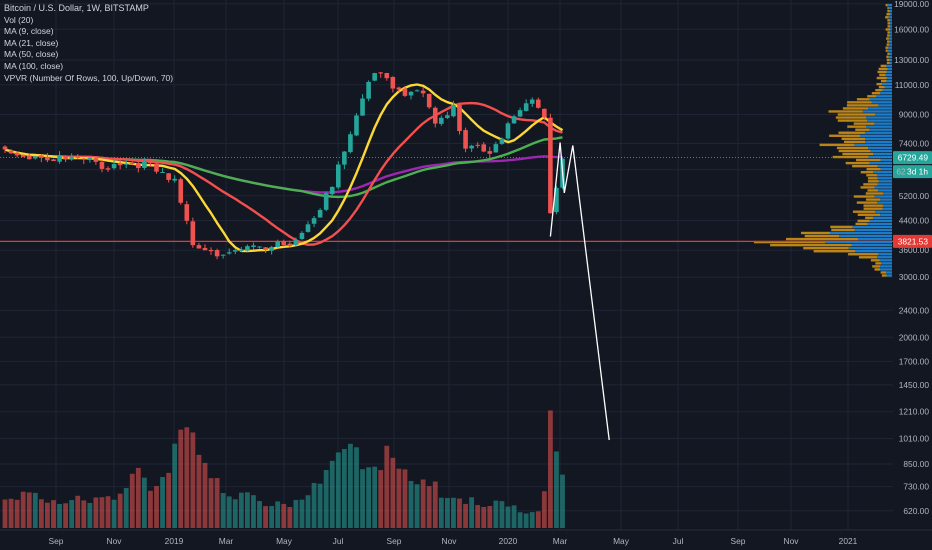 The width and height of the screenshot is (932, 550). I want to click on symbol-title: Bitcoin / U.S. Dollar, 1W, BITSTAMP, so click(76, 8).